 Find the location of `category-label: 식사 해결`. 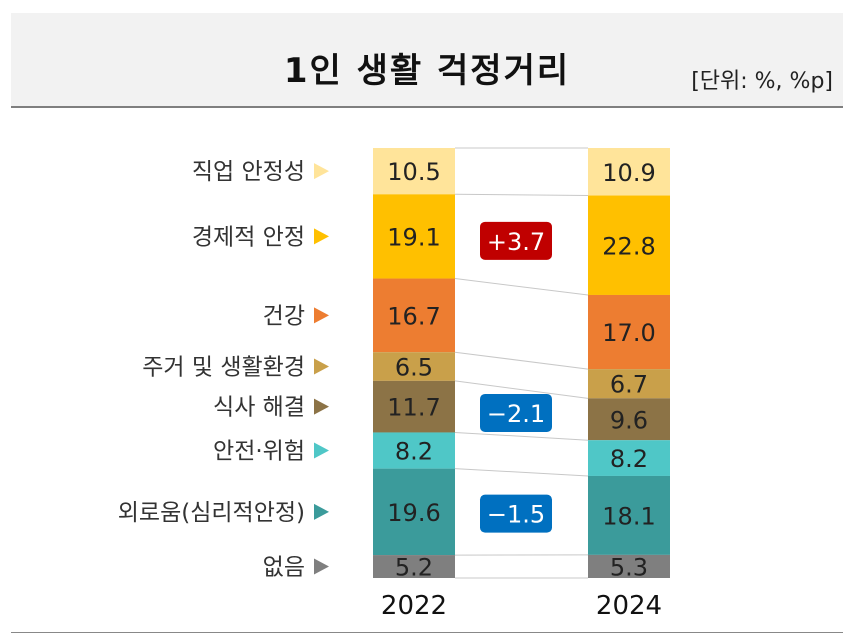

category-label: 식사 해결 is located at coordinates (259, 408).